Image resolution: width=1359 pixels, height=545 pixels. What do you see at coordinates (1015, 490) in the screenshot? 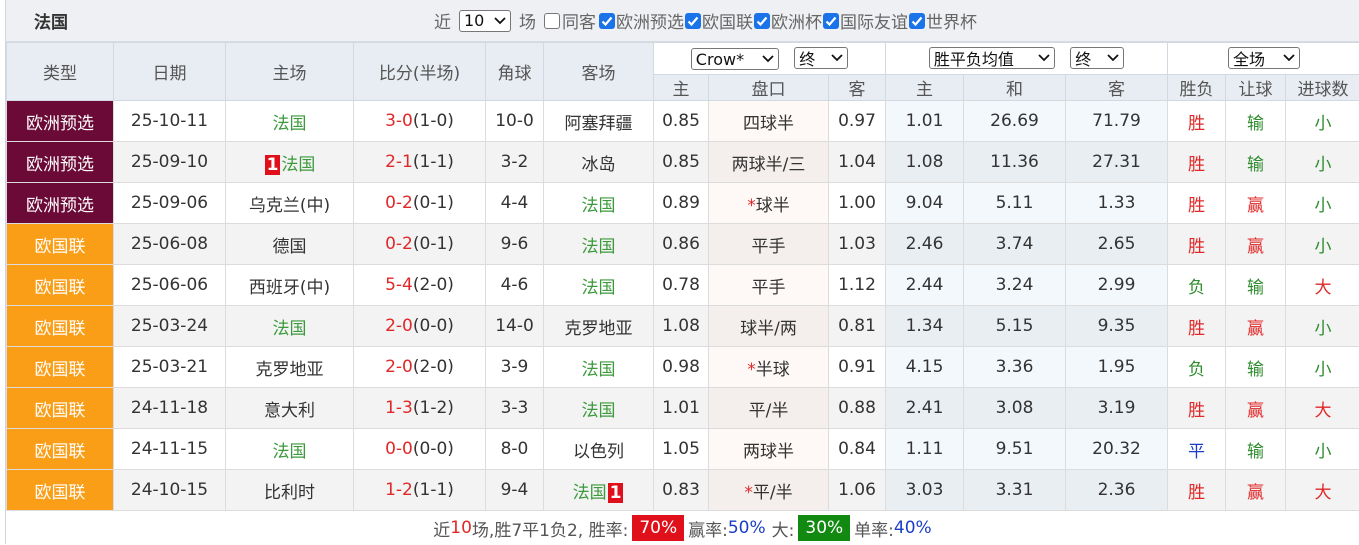
I see `cell: 3.31` at bounding box center [1015, 490].